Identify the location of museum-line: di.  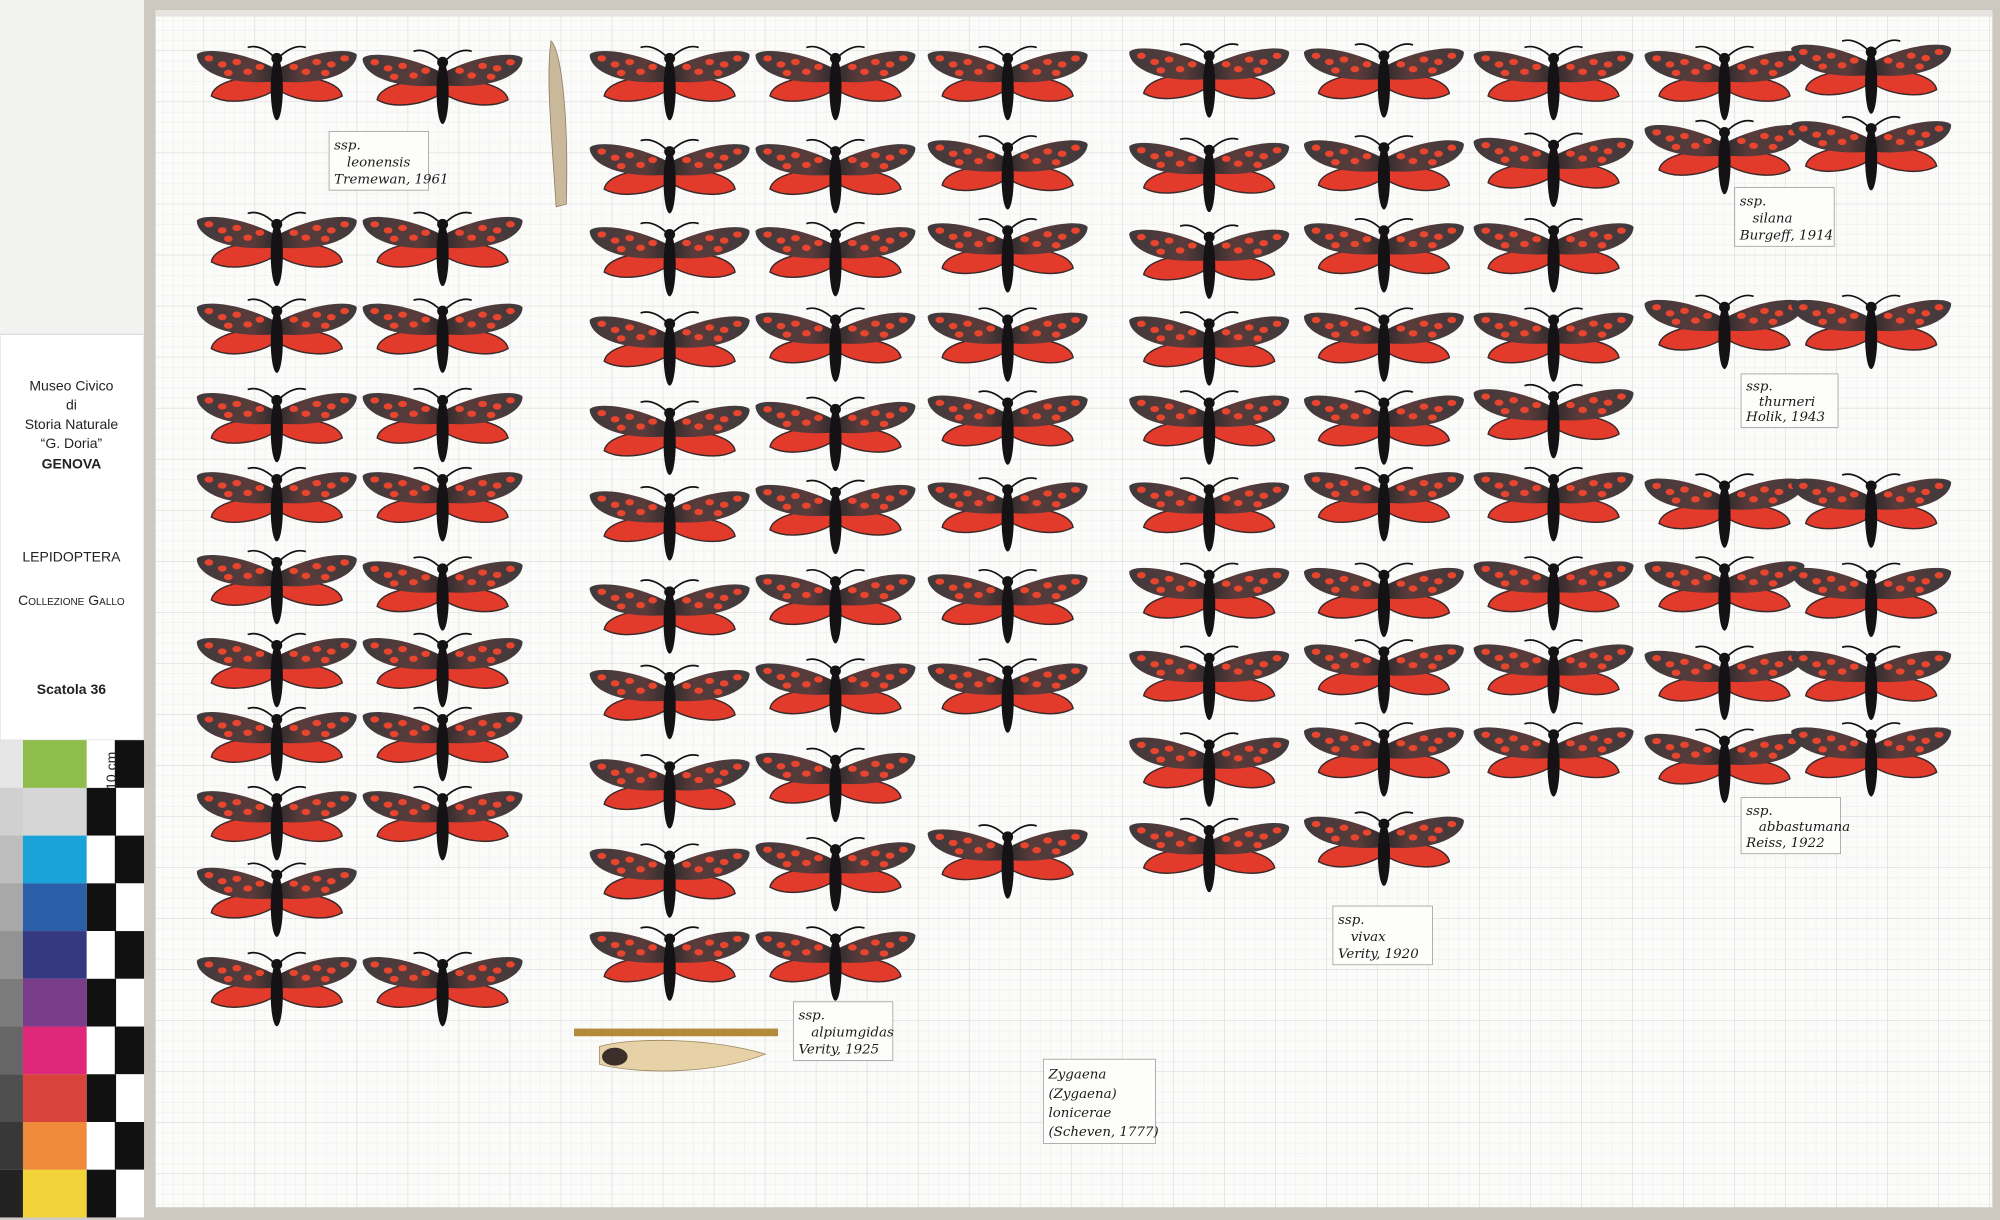
(71, 405).